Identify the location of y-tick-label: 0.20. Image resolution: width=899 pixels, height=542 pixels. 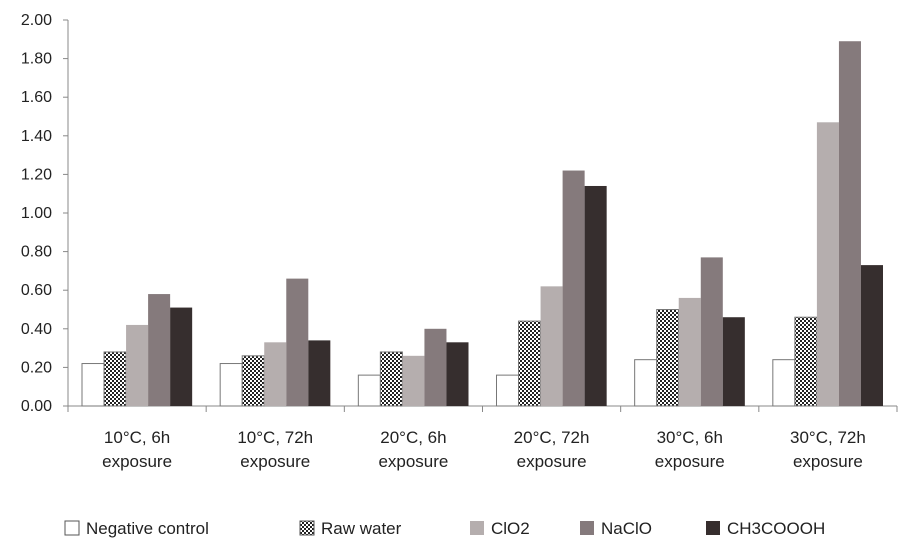
(36, 367).